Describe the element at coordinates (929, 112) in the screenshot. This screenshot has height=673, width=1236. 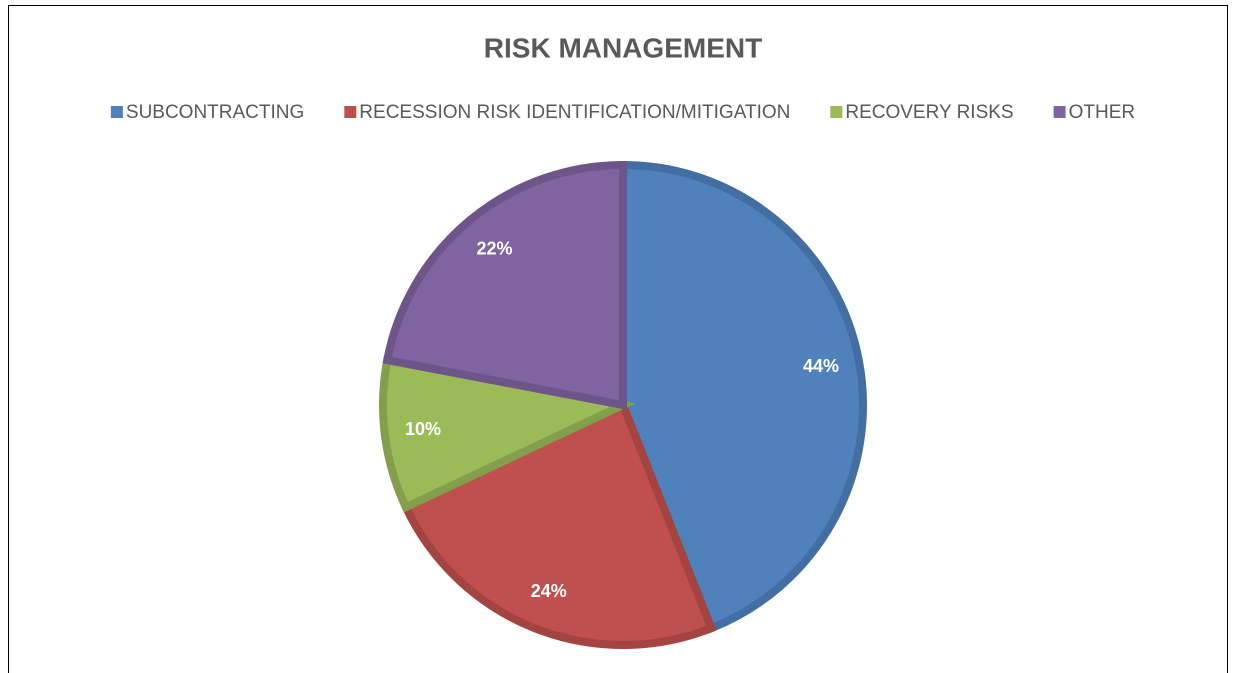
I see `legend-label: RECOVERY RISKS` at that location.